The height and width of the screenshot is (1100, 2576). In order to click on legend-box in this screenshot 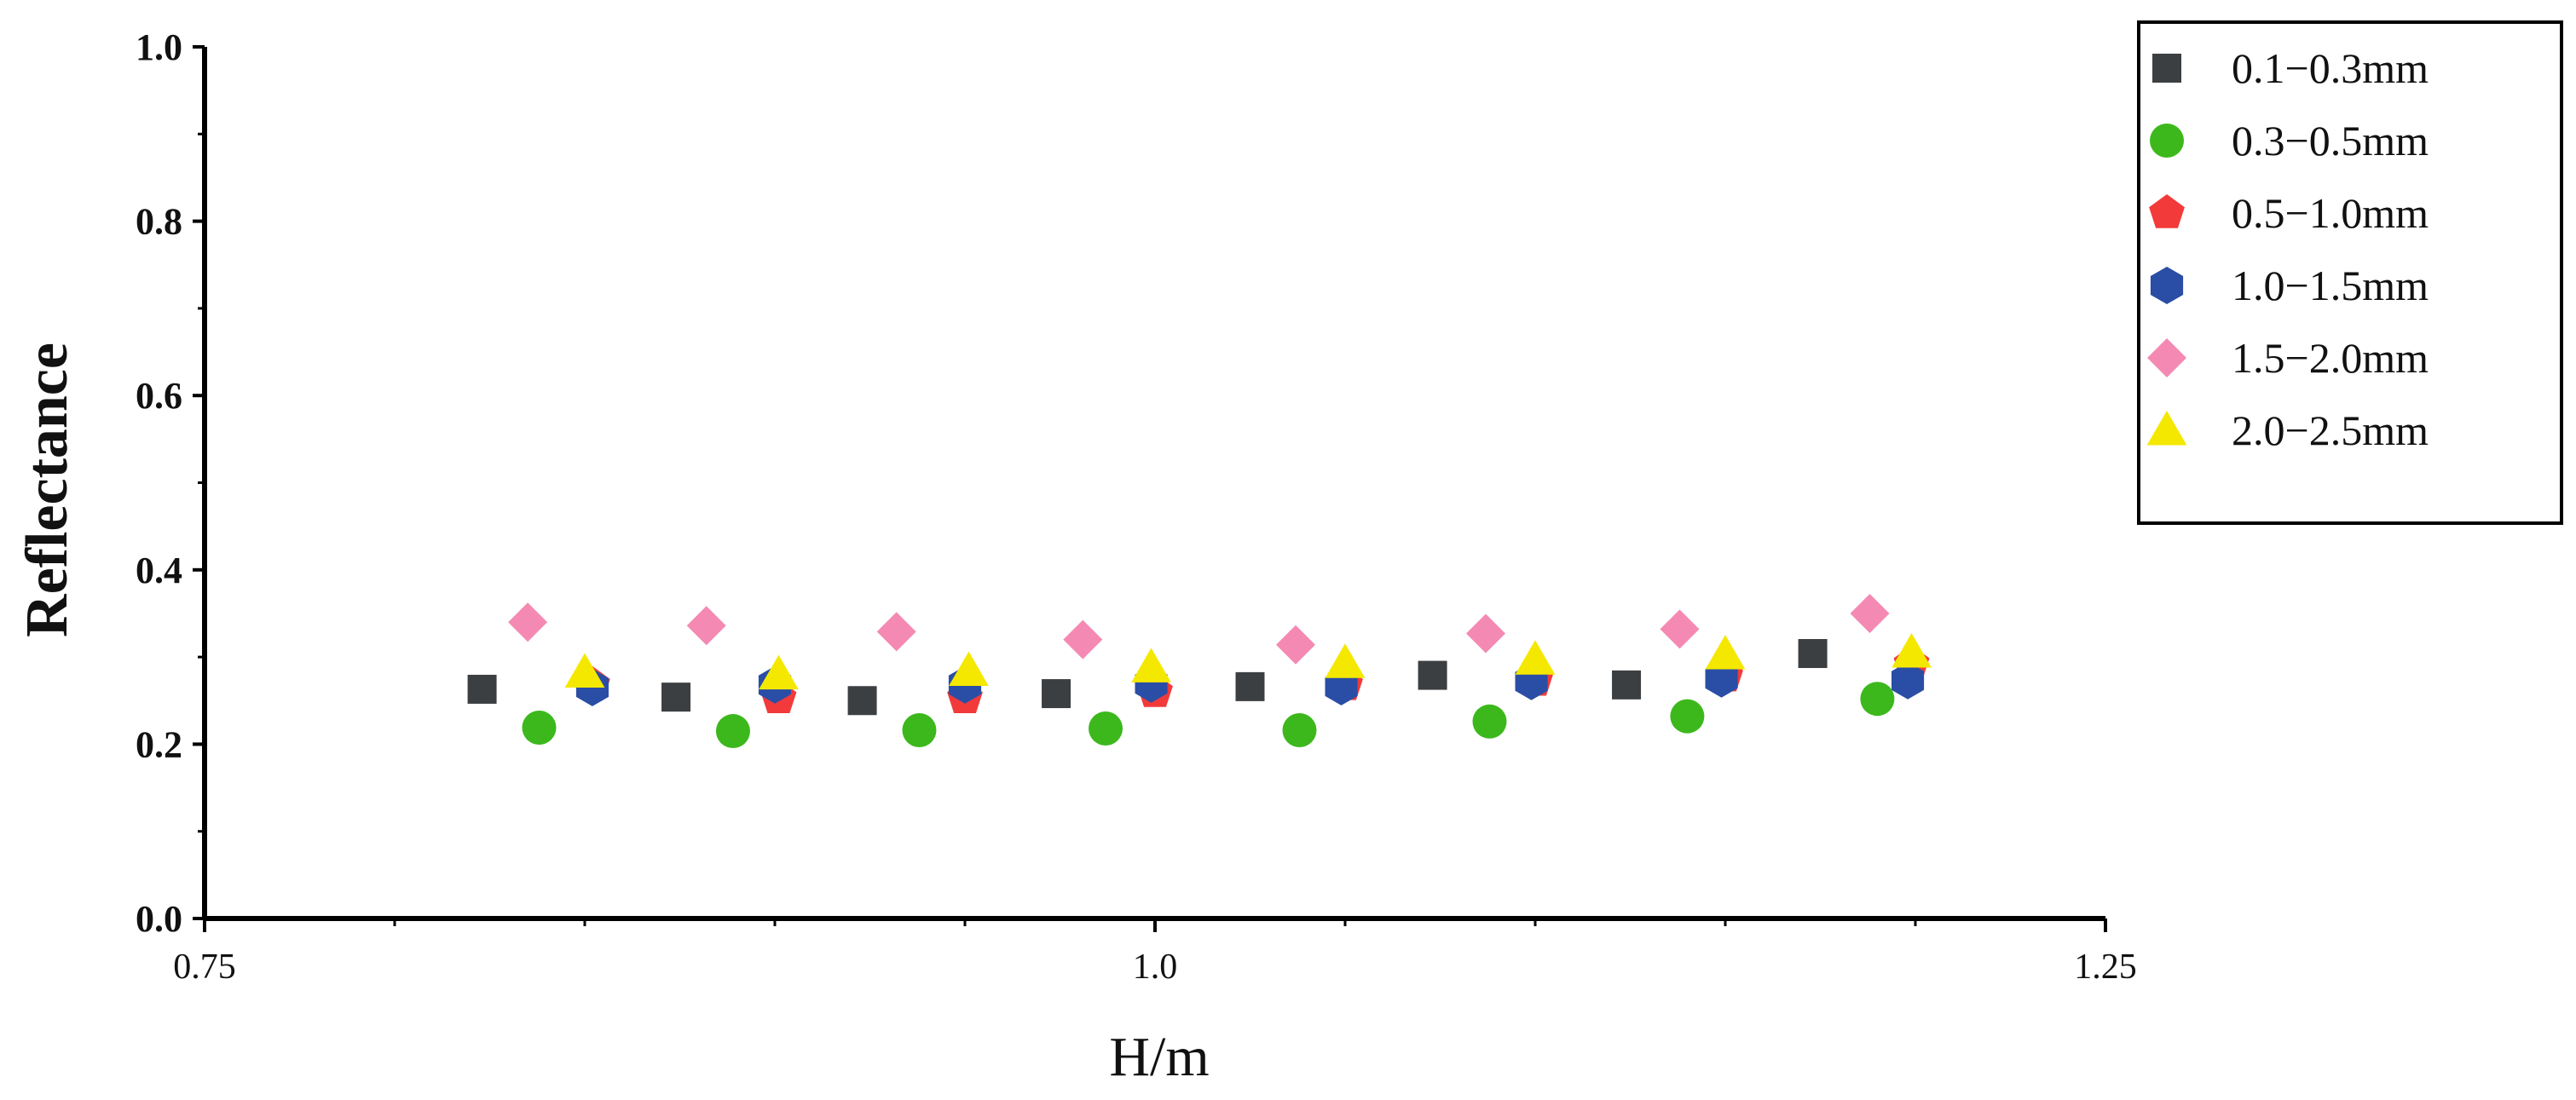, I will do `click(2350, 272)`.